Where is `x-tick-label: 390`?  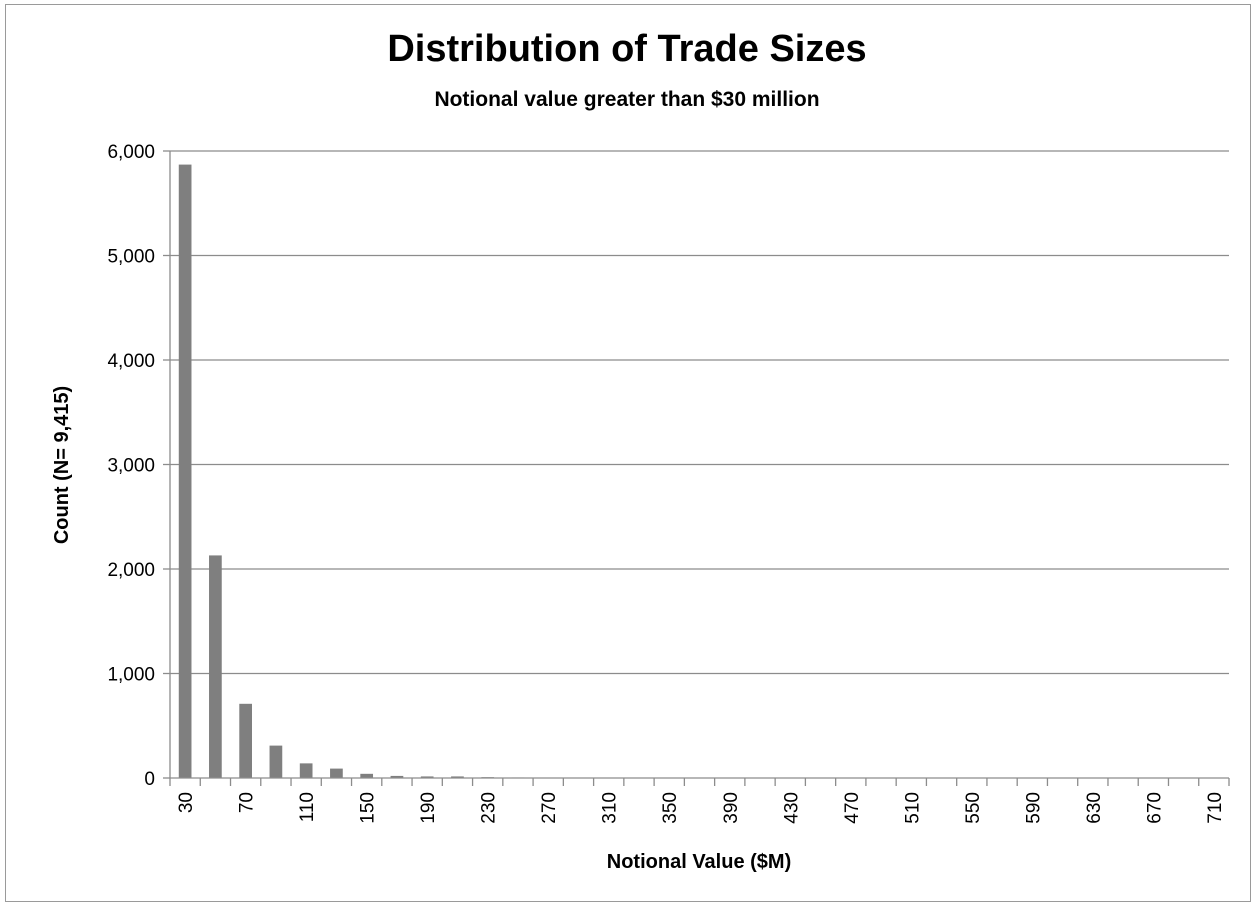
x-tick-label: 390 is located at coordinates (731, 808).